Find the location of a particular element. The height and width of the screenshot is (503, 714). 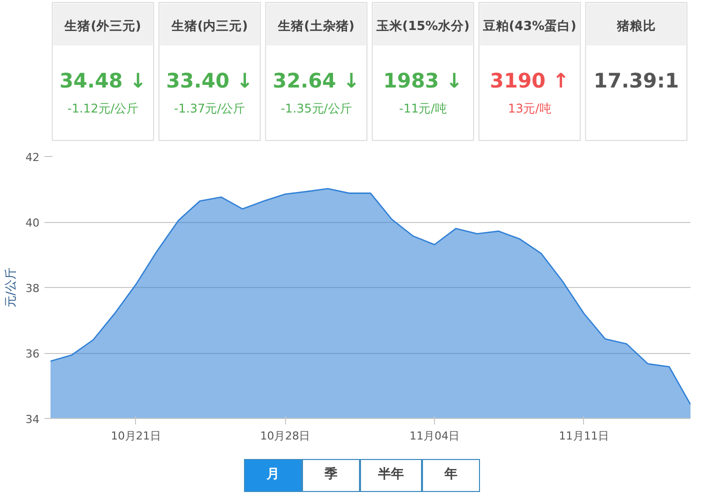

y-tick-label: 34 is located at coordinates (33, 419).